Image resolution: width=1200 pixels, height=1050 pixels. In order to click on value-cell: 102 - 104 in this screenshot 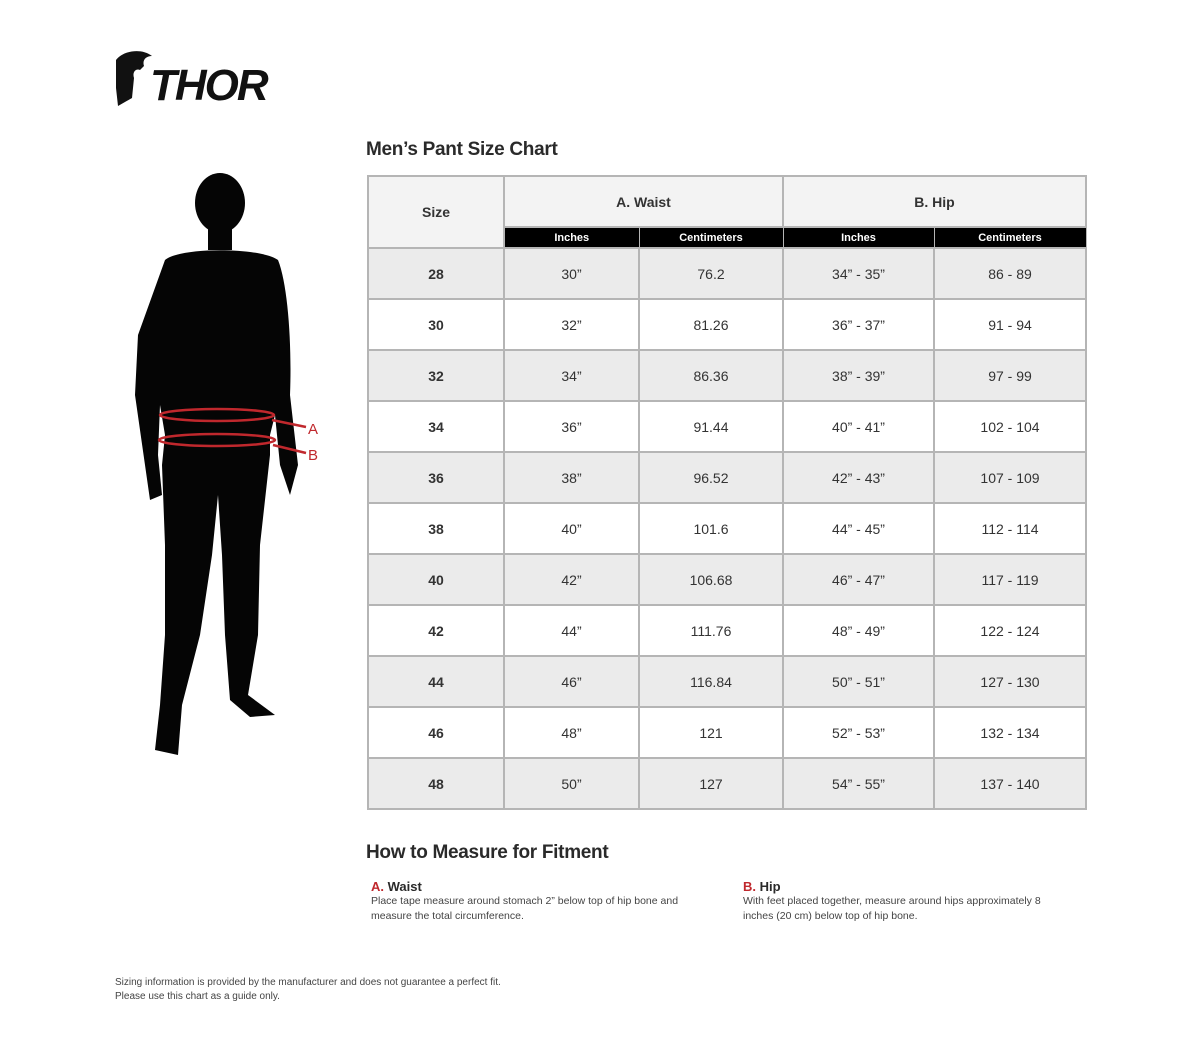, I will do `click(1010, 426)`.